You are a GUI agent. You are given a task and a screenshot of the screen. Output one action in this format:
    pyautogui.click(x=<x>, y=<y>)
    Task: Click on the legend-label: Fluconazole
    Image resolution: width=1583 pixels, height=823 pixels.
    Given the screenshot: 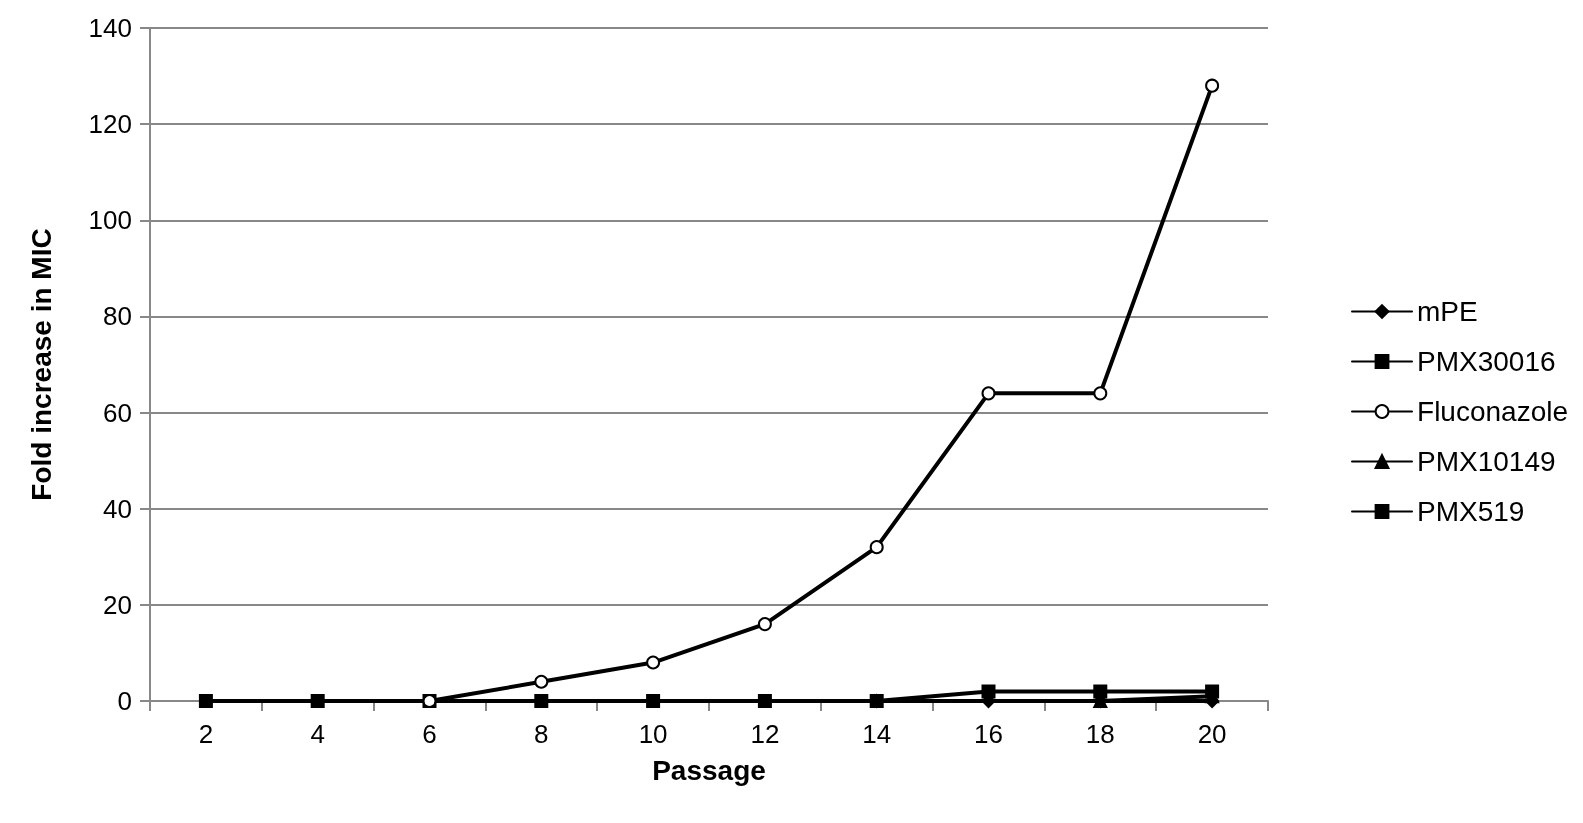 What is the action you would take?
    pyautogui.click(x=1493, y=411)
    